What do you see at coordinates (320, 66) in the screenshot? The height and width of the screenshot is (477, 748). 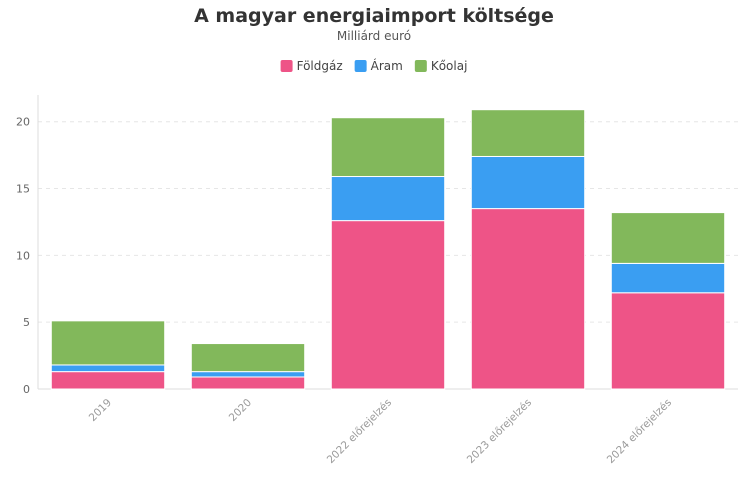 I see `legend-label: Földgáz` at bounding box center [320, 66].